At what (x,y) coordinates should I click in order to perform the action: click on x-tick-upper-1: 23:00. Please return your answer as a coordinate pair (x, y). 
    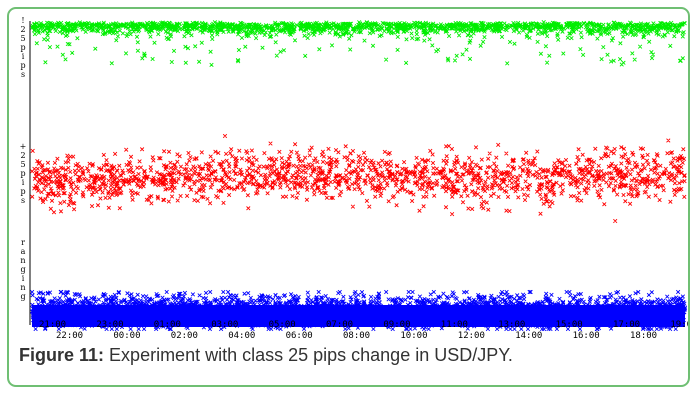
    Looking at the image, I should click on (109, 325).